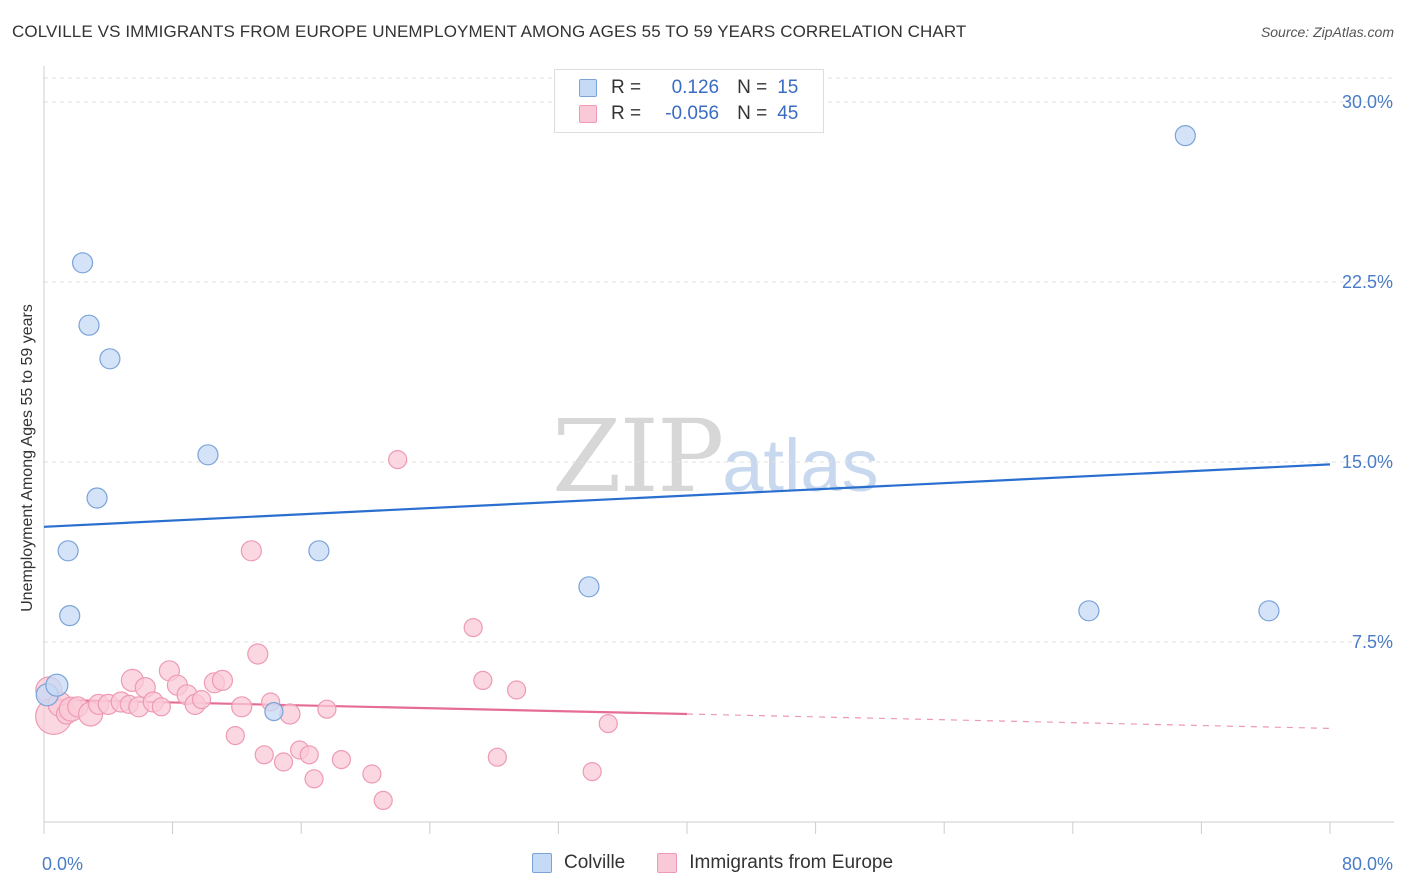 This screenshot has width=1406, height=892. I want to click on immigrants-r-value: -0.056, so click(692, 113).